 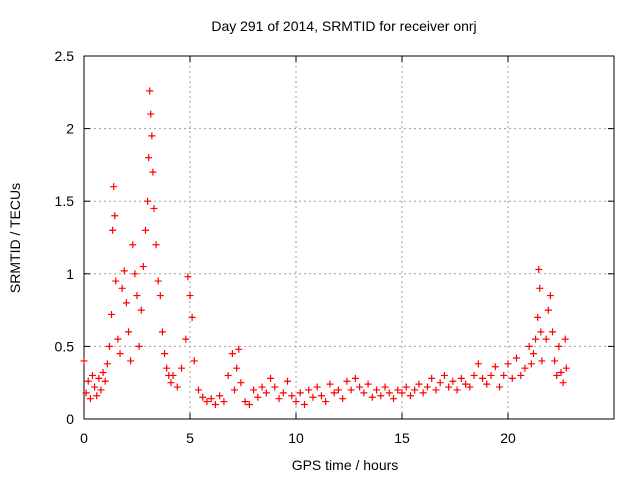 What do you see at coordinates (345, 465) in the screenshot?
I see `x-axis-label: GPS time / hours` at bounding box center [345, 465].